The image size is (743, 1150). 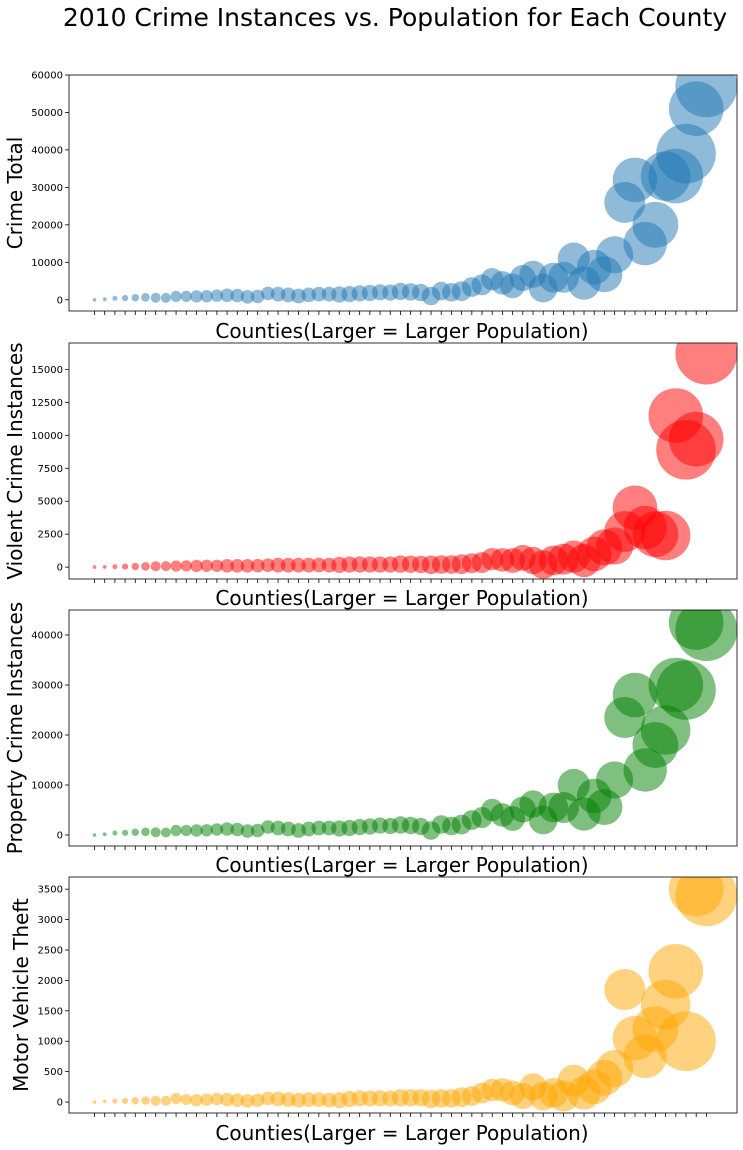 I want to click on y-tick-label: 2000, so click(x=50, y=981).